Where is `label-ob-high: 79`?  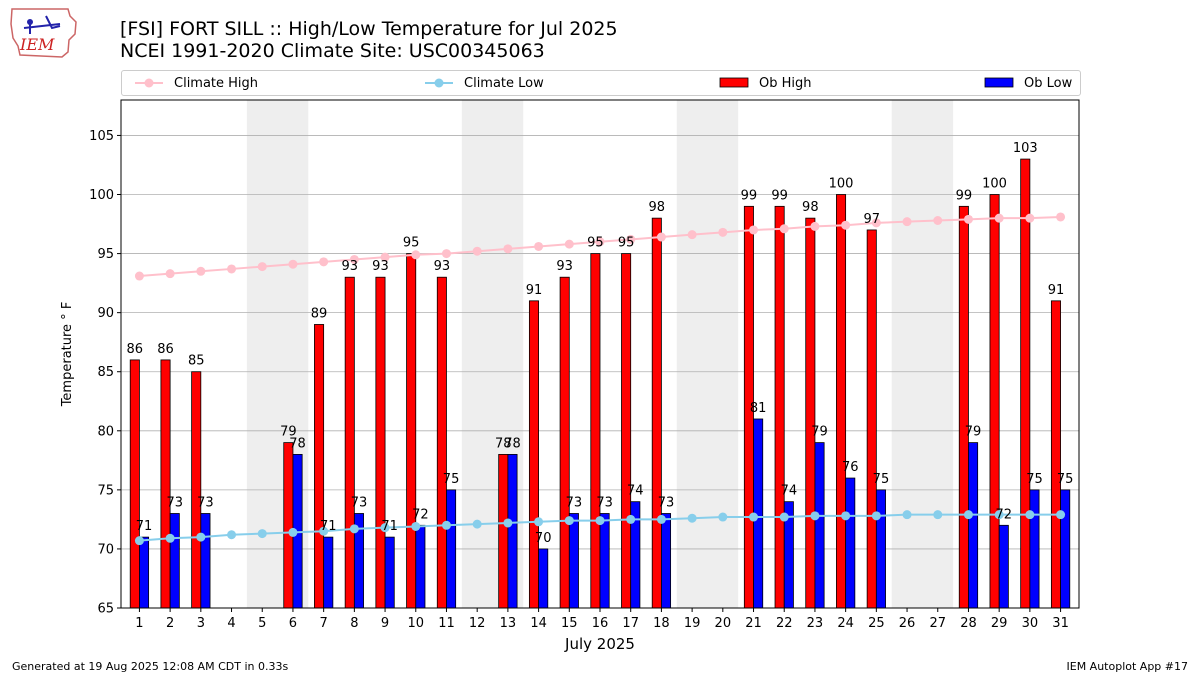 label-ob-high: 79 is located at coordinates (288, 432).